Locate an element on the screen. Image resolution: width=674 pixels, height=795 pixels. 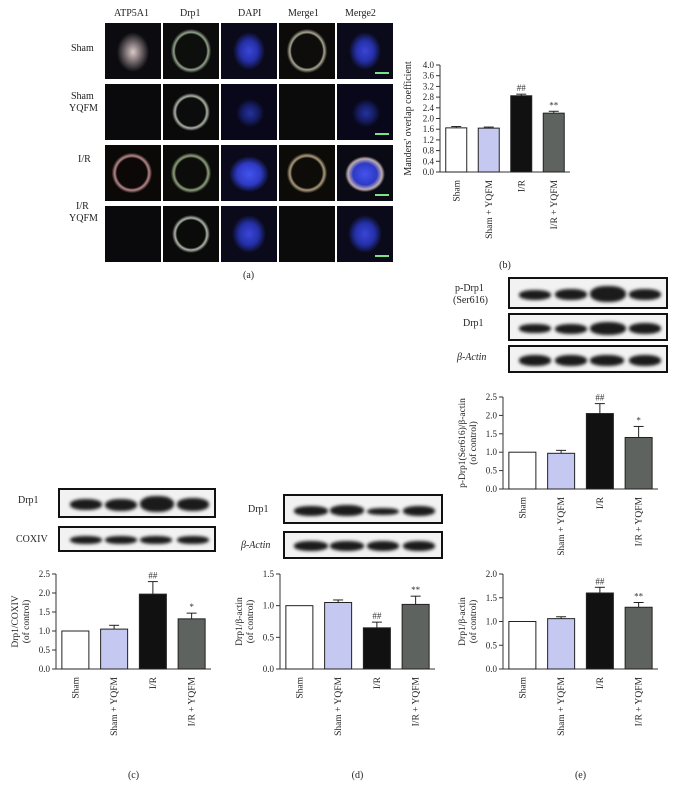
y-tick-label: 2.8 is located at coordinates (429, 97).